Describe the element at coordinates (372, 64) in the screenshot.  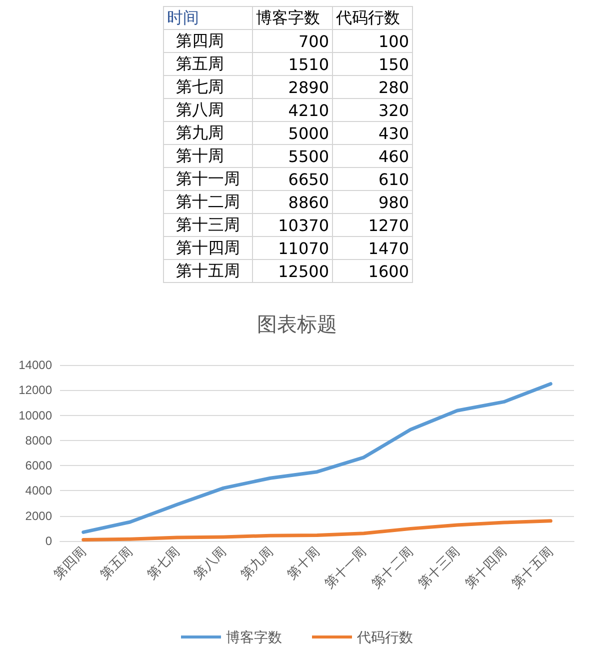
I see `data-label: 150` at that location.